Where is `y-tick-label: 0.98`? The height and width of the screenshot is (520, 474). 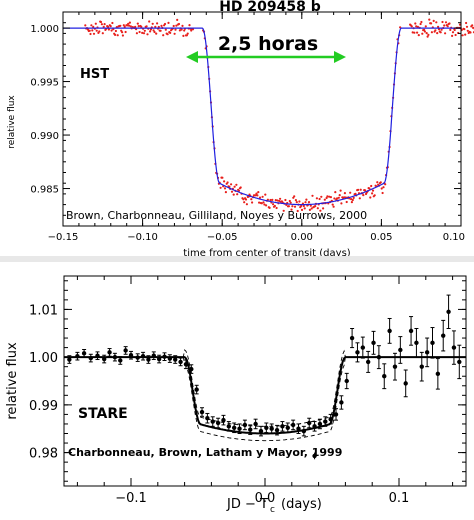
y-tick-label: 0.98 is located at coordinates (43, 454).